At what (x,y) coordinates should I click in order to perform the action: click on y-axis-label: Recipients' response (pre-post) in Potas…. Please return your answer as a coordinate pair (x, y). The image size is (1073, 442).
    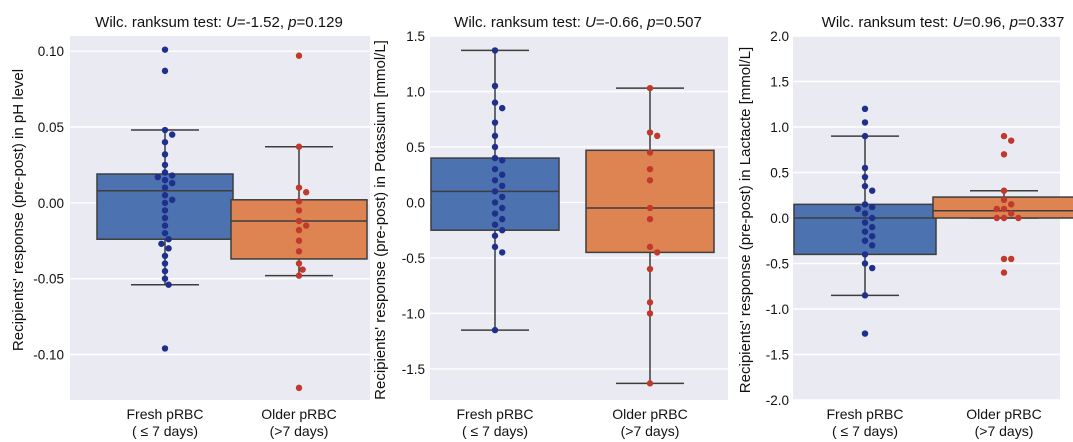
    Looking at the image, I should click on (380, 220).